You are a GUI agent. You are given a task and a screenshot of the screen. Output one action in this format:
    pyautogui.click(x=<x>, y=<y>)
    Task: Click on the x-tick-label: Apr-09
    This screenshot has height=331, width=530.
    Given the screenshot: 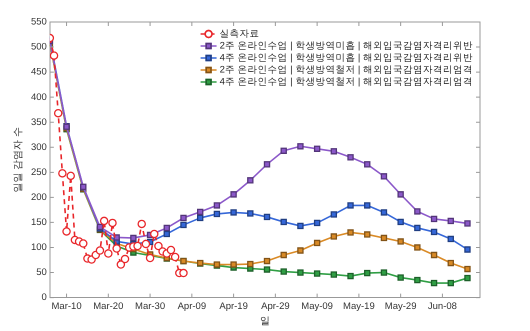 What is the action you would take?
    pyautogui.click(x=192, y=306)
    